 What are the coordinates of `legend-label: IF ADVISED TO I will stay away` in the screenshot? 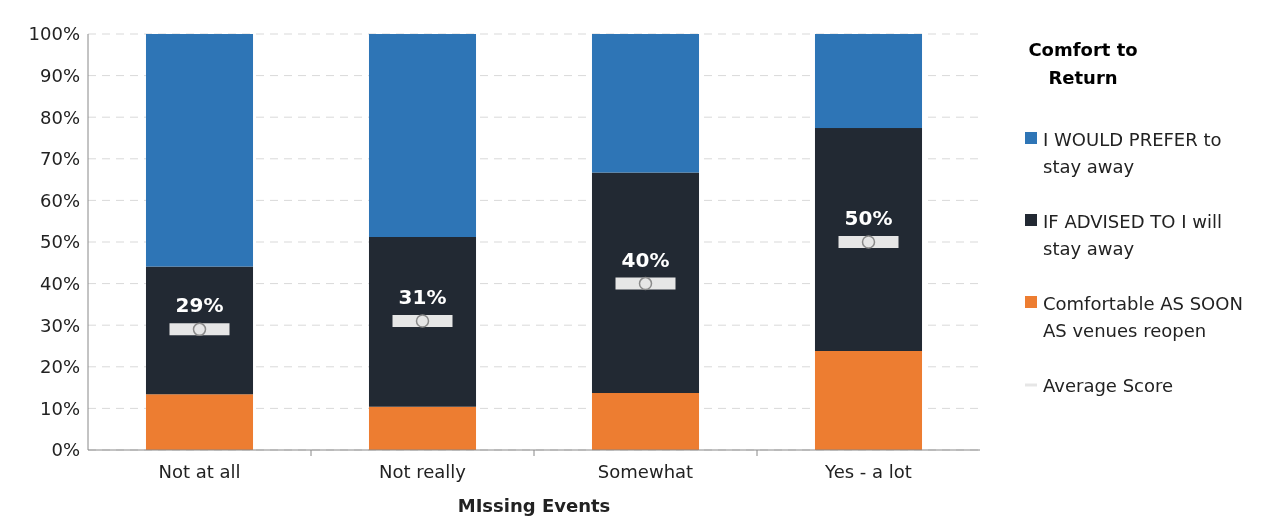 It's located at (1132, 235).